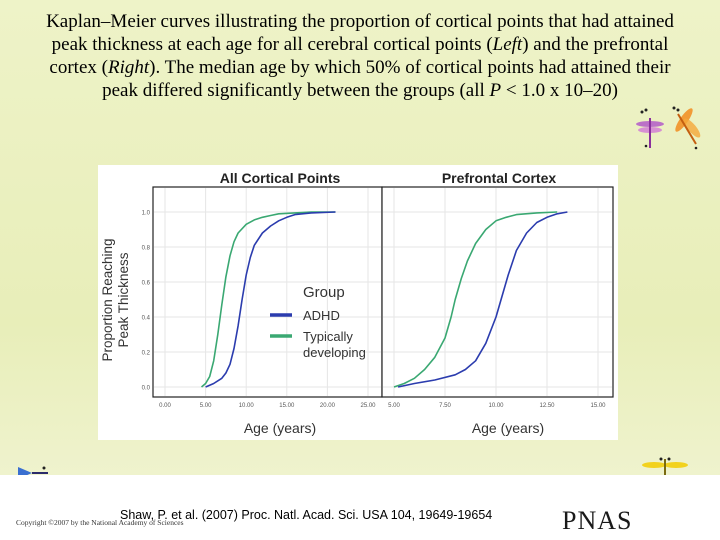 The height and width of the screenshot is (540, 720). I want to click on panel-title-left: All Cortical Points, so click(280, 178).